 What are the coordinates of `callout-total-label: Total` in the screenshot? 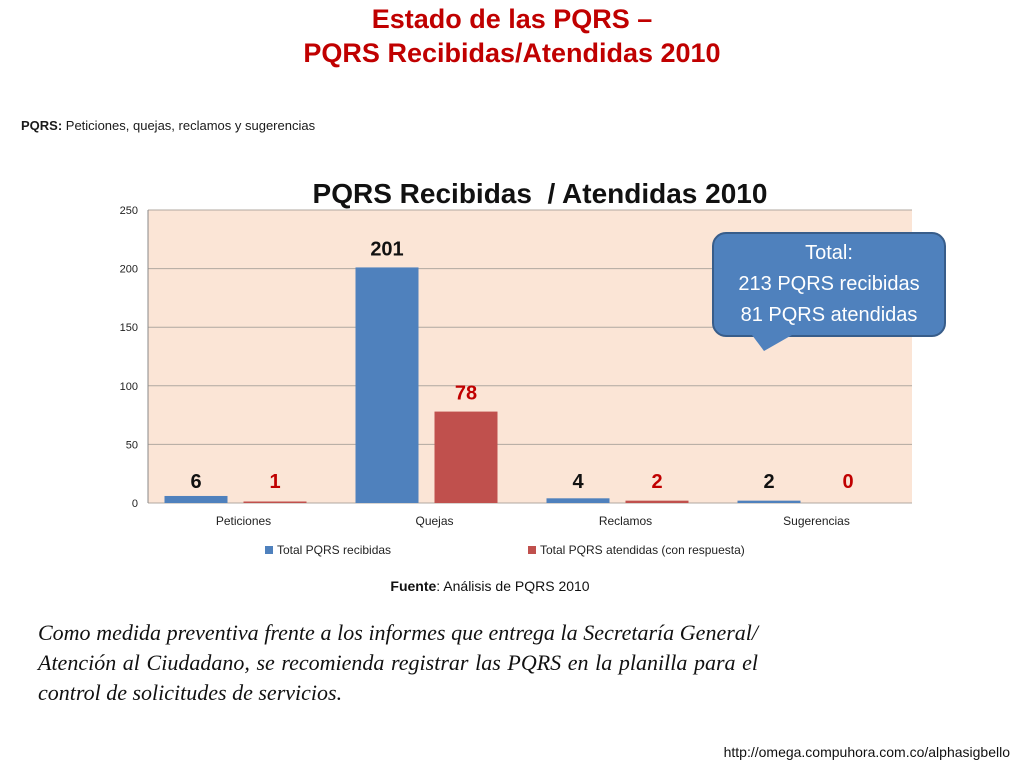 It's located at (826, 253).